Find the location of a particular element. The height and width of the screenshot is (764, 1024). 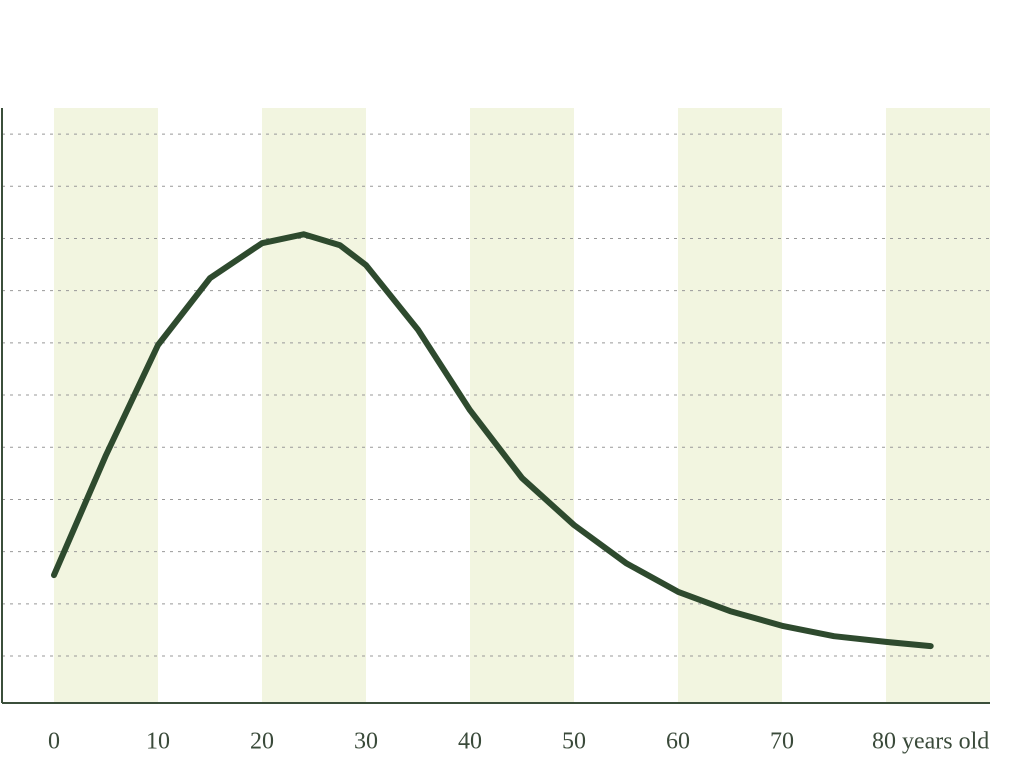

x-tick-label: 70 is located at coordinates (782, 742).